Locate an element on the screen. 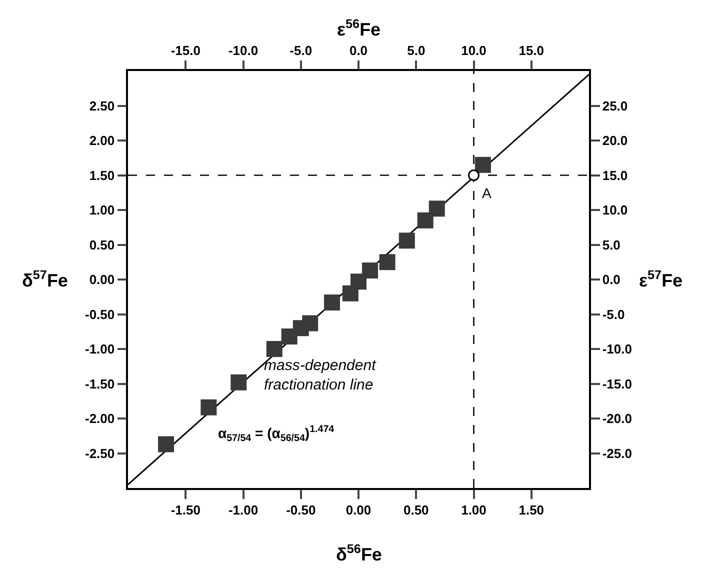  y-axis-title: δ$^{57}$Fe is located at coordinates (45, 279).